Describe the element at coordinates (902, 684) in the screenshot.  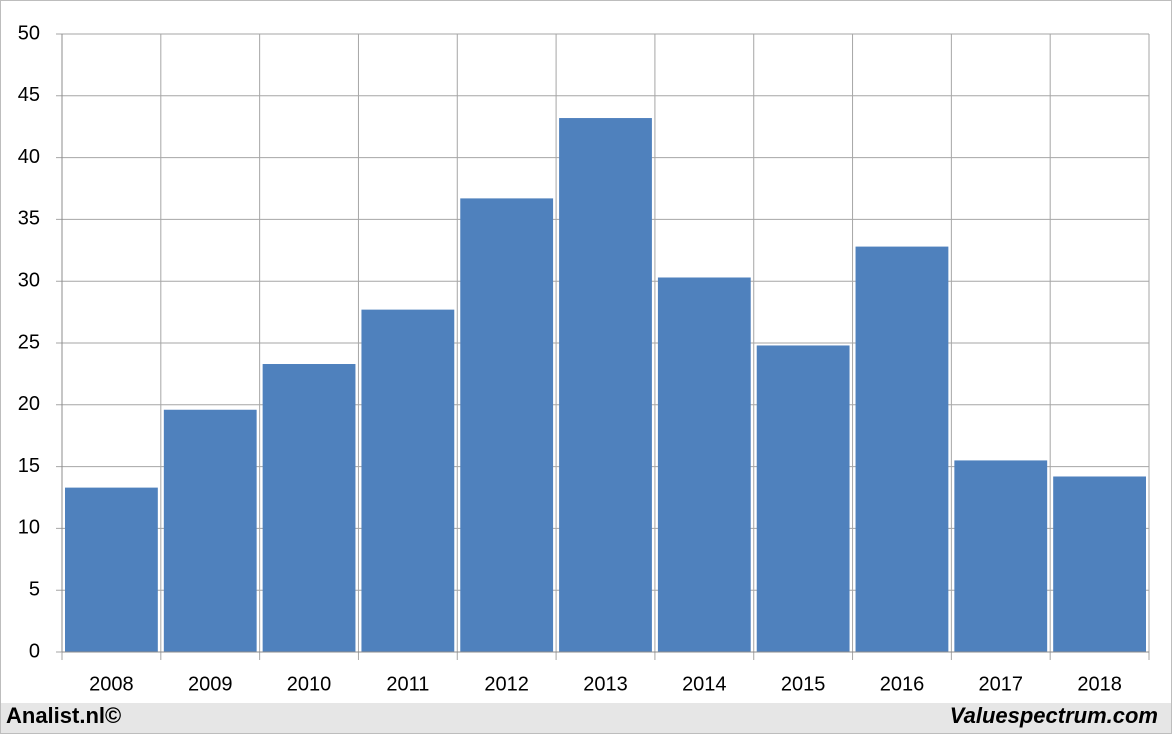
I see `x-tick-label: 2016` at that location.